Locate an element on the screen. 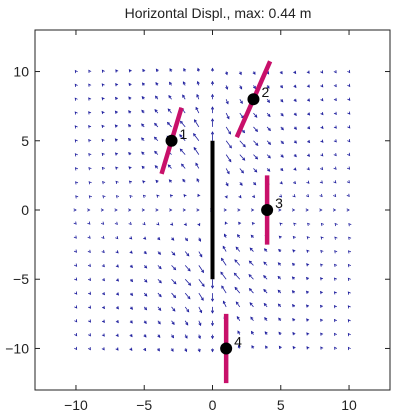 This screenshot has width=400, height=420. y-tick-label: 5 is located at coordinates (25, 141).